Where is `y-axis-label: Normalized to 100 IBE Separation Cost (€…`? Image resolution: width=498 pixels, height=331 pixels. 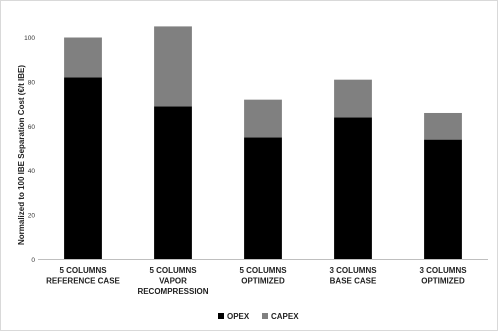
y-axis-label: Normalized to 100 IBE Separation Cost (€… is located at coordinates (21, 155).